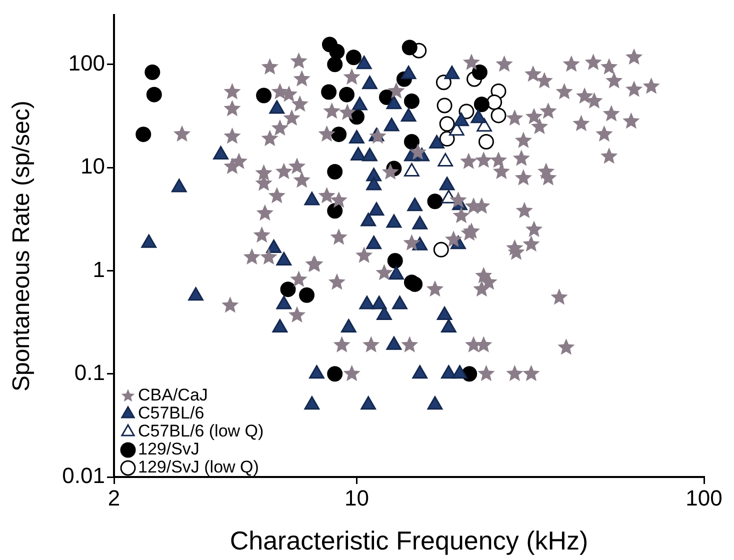  Describe the element at coordinates (169, 449) in the screenshot. I see `legend-label: 129/SvJ` at that location.